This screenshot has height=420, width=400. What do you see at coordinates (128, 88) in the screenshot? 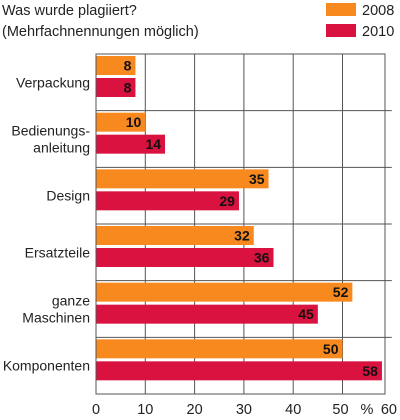
I see `value-label-2010-0: 8` at bounding box center [128, 88].